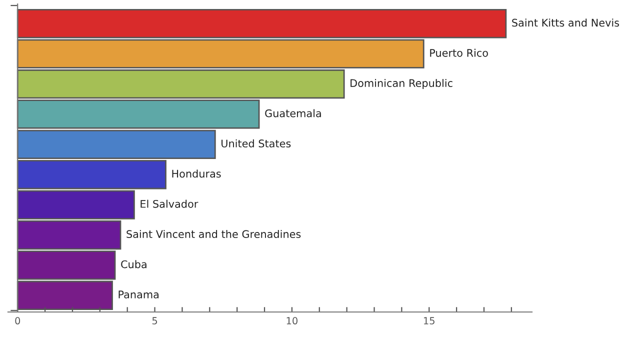 The height and width of the screenshot is (338, 635). I want to click on x-tick-label: 0, so click(17, 320).